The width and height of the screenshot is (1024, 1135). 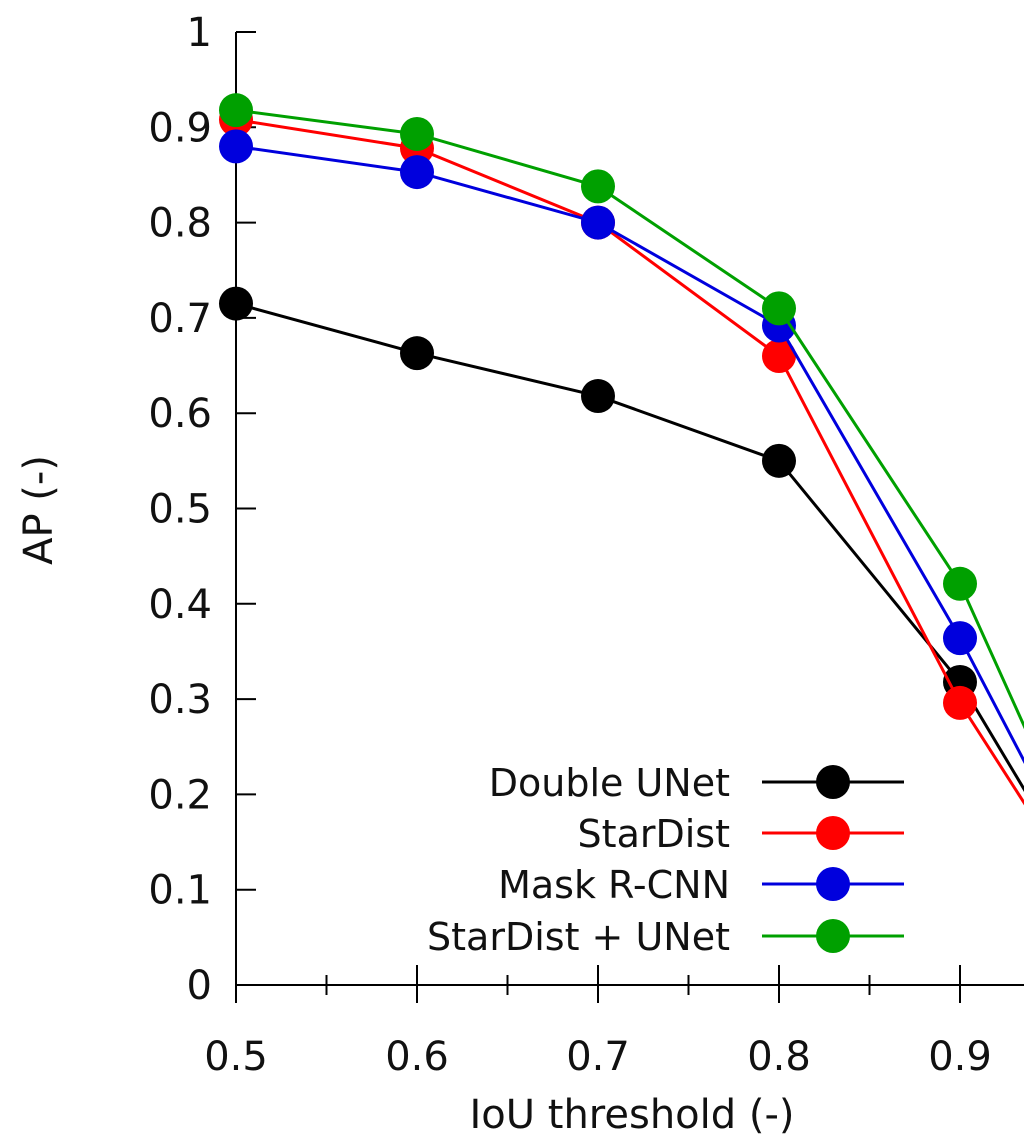 What do you see at coordinates (654, 834) in the screenshot?
I see `legend-label-stardist: StarDist` at bounding box center [654, 834].